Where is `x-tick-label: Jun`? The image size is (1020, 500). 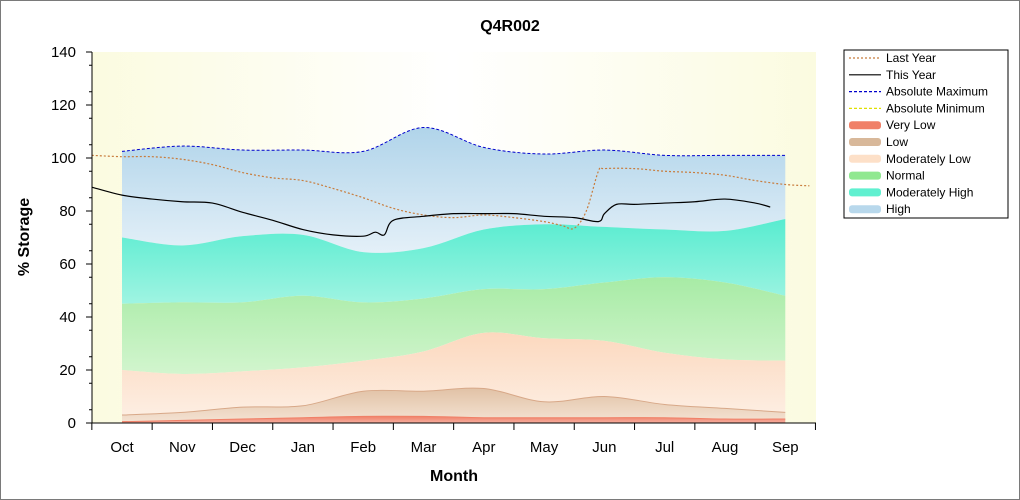
x-tick-label: Jun is located at coordinates (604, 447).